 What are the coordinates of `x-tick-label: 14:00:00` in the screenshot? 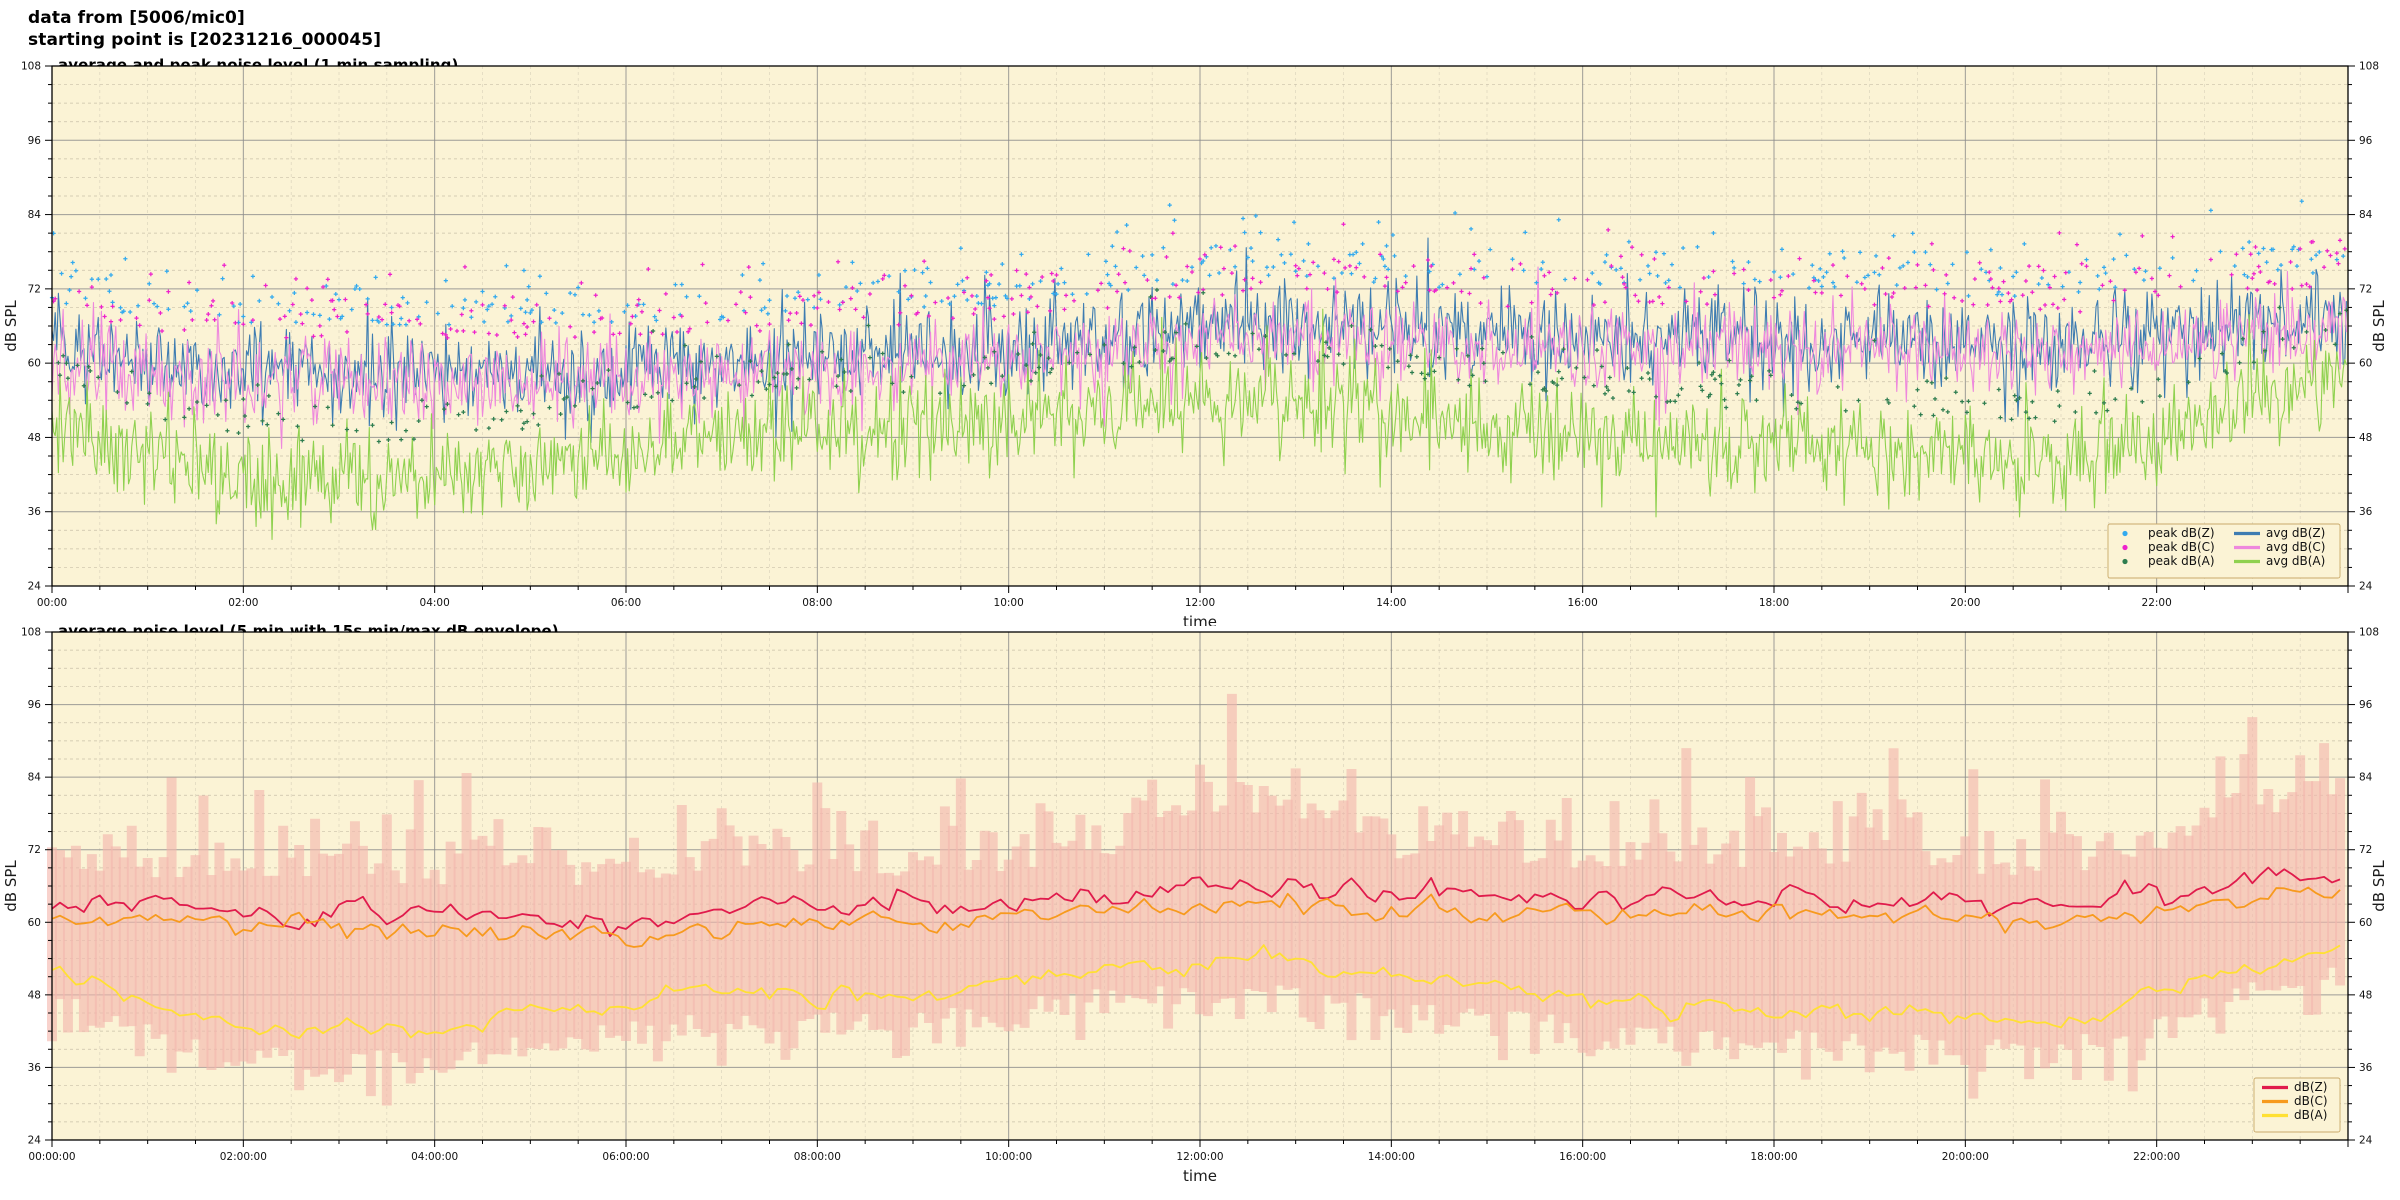 It's located at (1391, 1157).